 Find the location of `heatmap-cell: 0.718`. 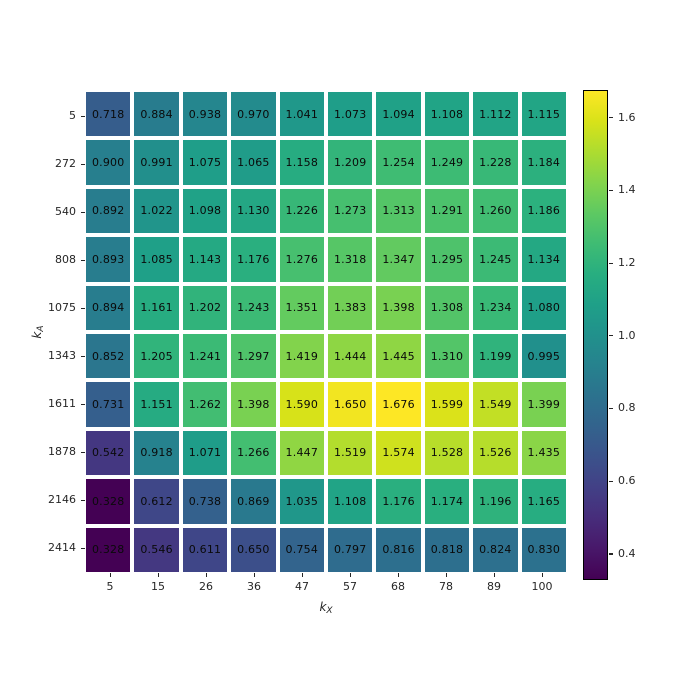

heatmap-cell: 0.718 is located at coordinates (108, 114).